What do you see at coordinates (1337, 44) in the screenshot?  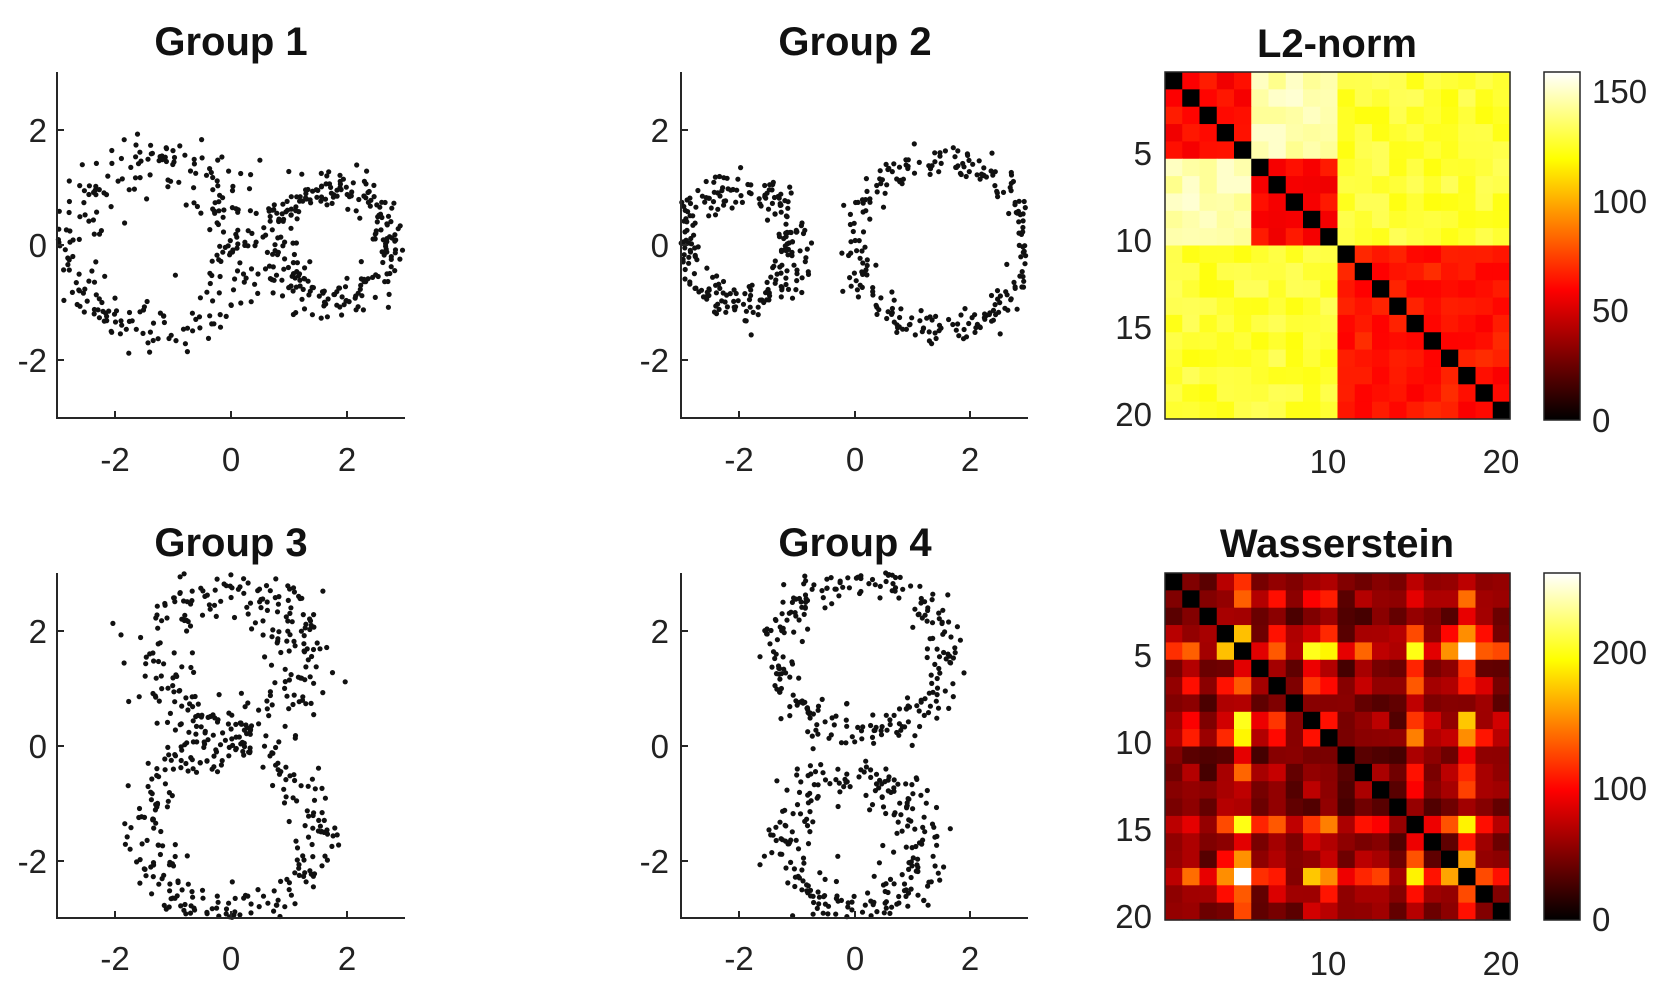 I see `chart-title: L2-norm` at bounding box center [1337, 44].